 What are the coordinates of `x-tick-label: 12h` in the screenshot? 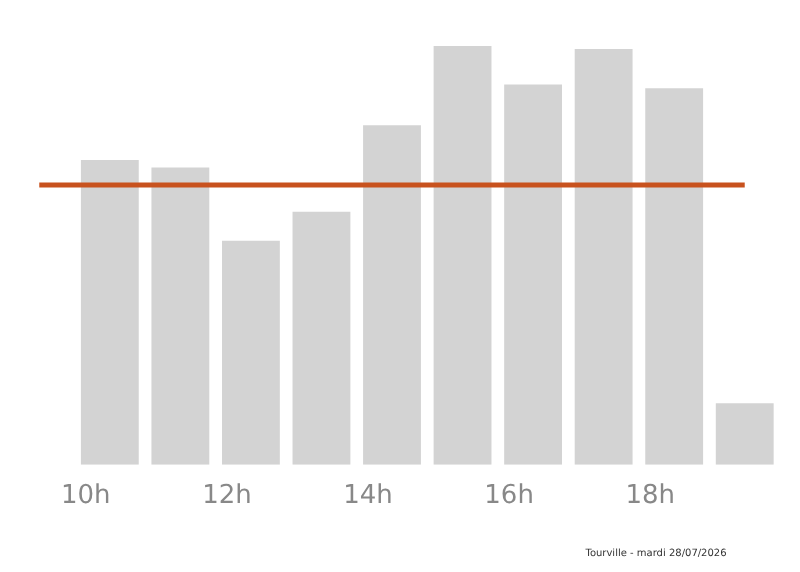 It's located at (227, 496).